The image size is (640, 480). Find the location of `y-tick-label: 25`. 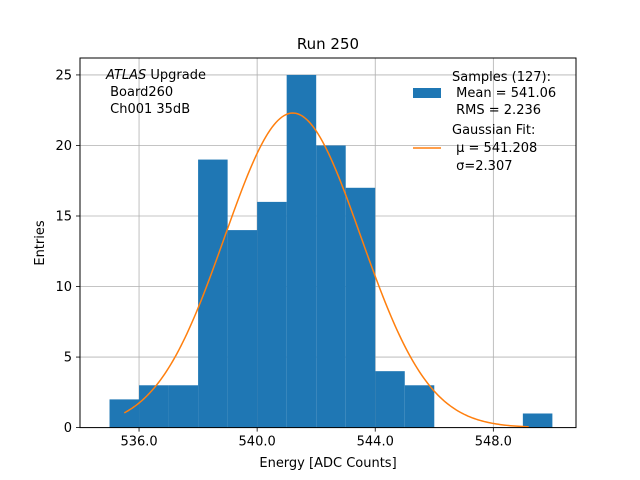

y-tick-label: 25 is located at coordinates (63, 75).